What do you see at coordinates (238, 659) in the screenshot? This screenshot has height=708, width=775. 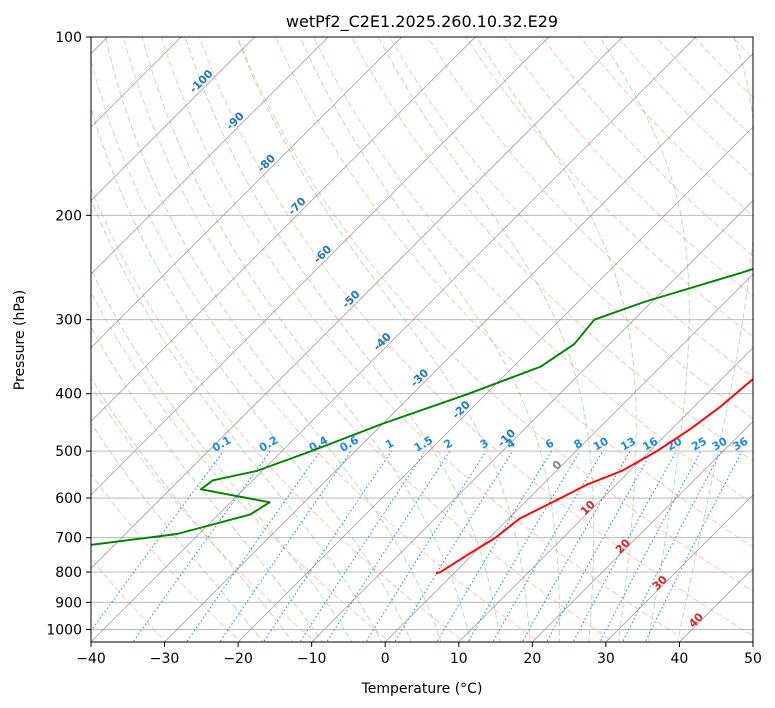 I see `x-tick-label: −20` at bounding box center [238, 659].